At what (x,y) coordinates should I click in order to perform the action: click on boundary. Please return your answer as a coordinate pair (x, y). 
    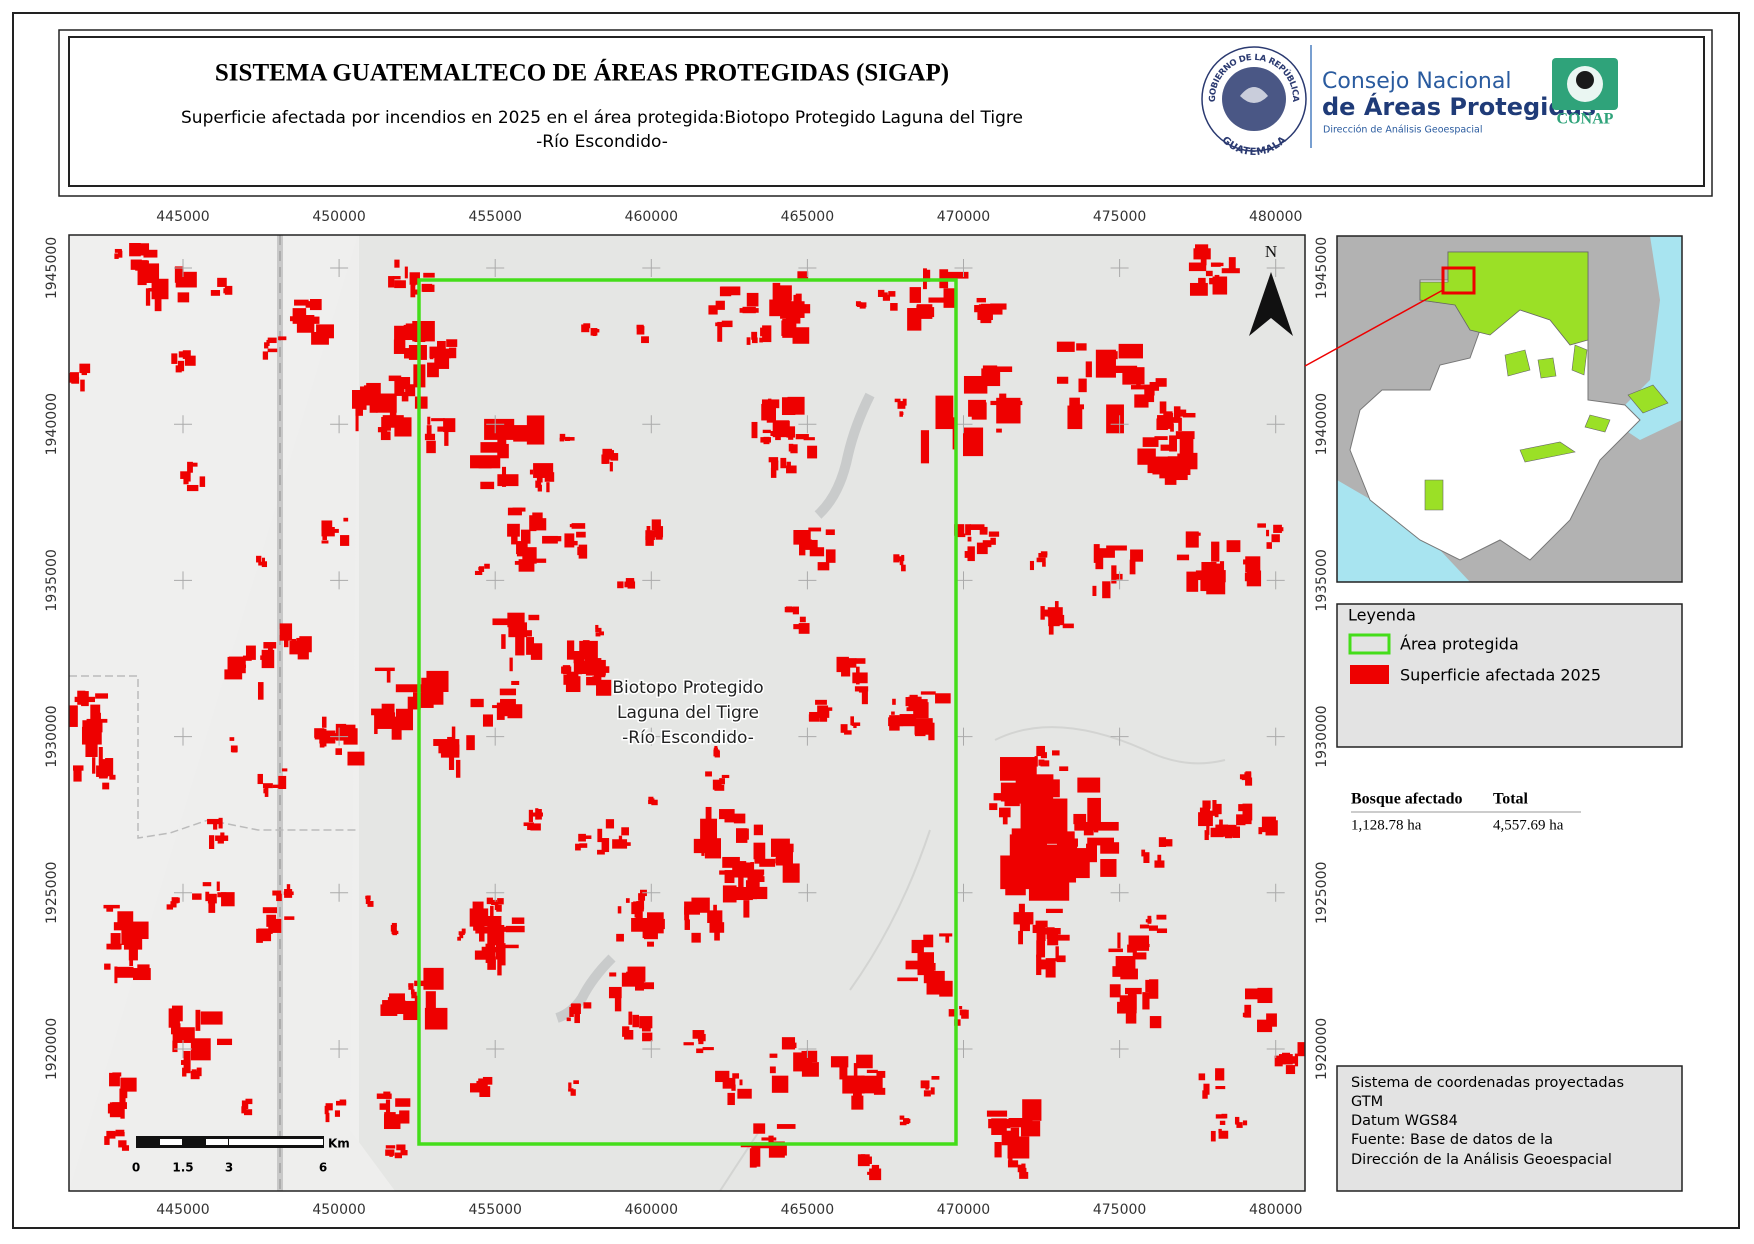
    Looking at the image, I should click on (213, 757).